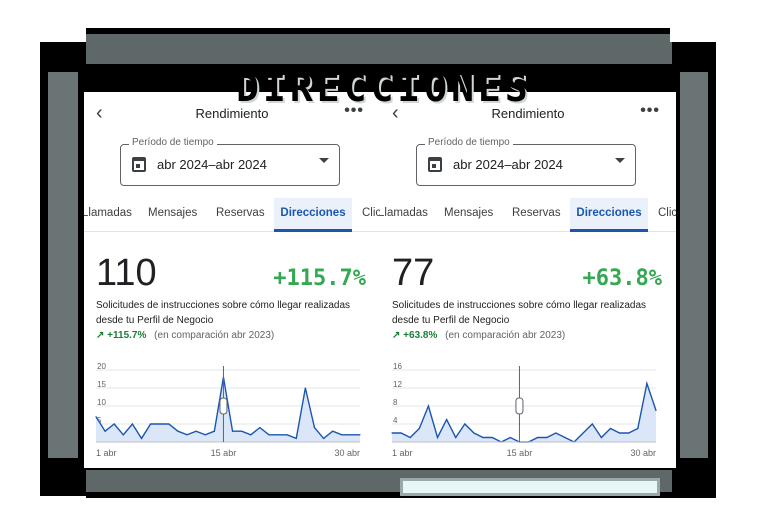 Image resolution: width=768 pixels, height=514 pixels. Describe the element at coordinates (505, 335) in the screenshot. I see `trend-comparison: (en comparación abr 2023)` at that location.